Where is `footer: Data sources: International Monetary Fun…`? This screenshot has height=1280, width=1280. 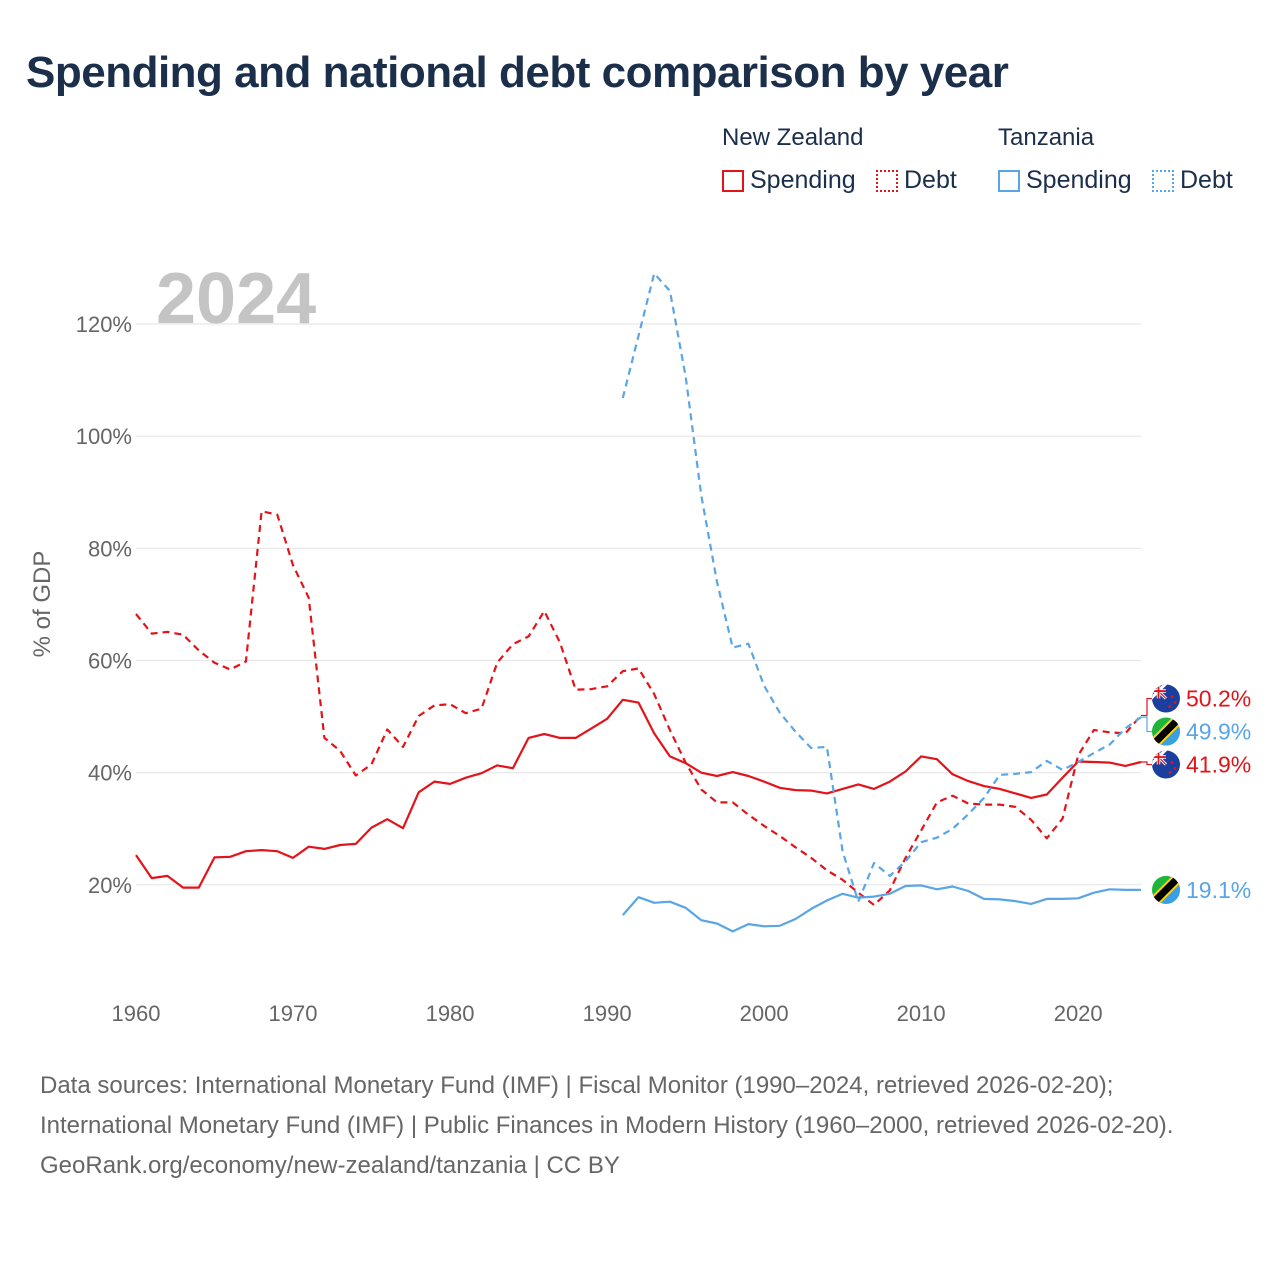 footer: Data sources: International Monetary Fun… is located at coordinates (640, 1126).